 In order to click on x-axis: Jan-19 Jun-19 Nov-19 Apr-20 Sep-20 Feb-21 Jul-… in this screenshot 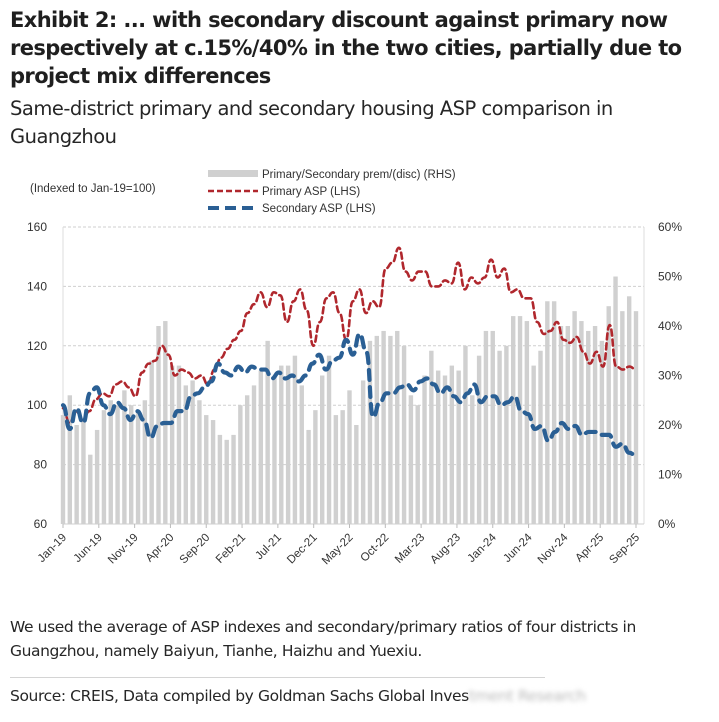, I will do `click(339, 545)`.